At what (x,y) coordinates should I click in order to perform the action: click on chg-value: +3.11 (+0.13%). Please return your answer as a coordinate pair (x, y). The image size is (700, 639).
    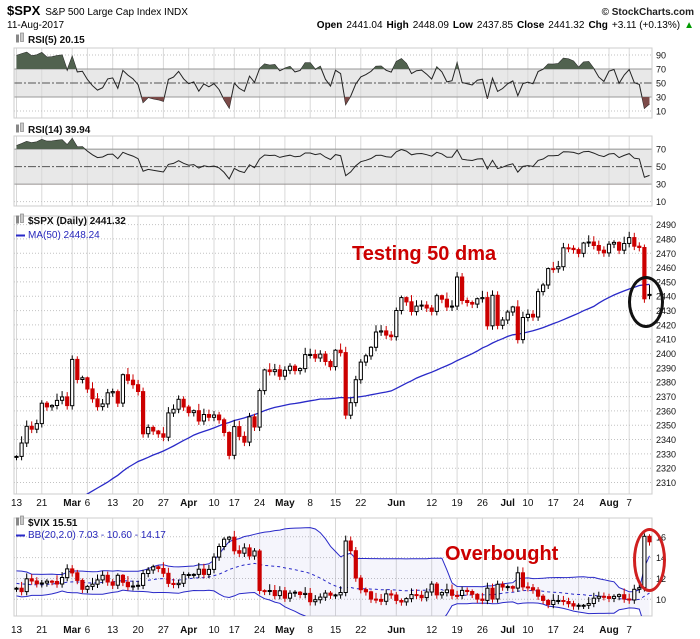
    Looking at the image, I should click on (646, 25).